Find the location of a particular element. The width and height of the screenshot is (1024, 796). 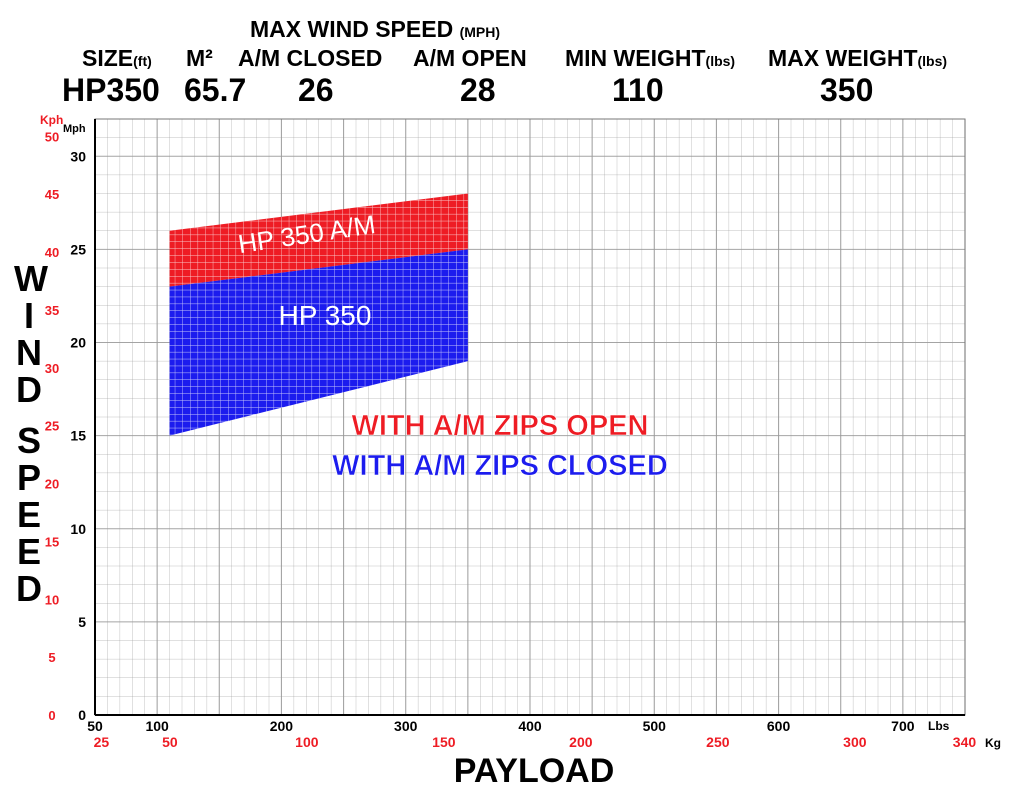

max-weight-label: MAX WEIGHT(lbs) is located at coordinates (857, 58).